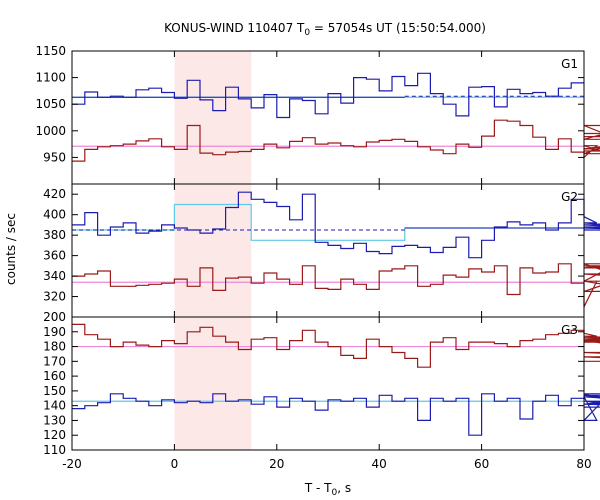  What do you see at coordinates (50, 51) in the screenshot?
I see `y-tick-label: 1150` at bounding box center [50, 51].